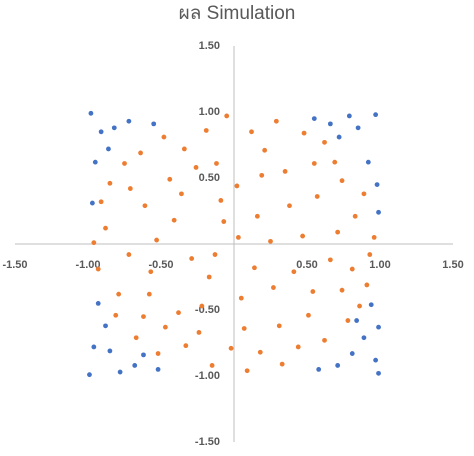 The width and height of the screenshot is (474, 456). Describe the element at coordinates (207, 442) in the screenshot. I see `y-tick-label: -1.50` at that location.